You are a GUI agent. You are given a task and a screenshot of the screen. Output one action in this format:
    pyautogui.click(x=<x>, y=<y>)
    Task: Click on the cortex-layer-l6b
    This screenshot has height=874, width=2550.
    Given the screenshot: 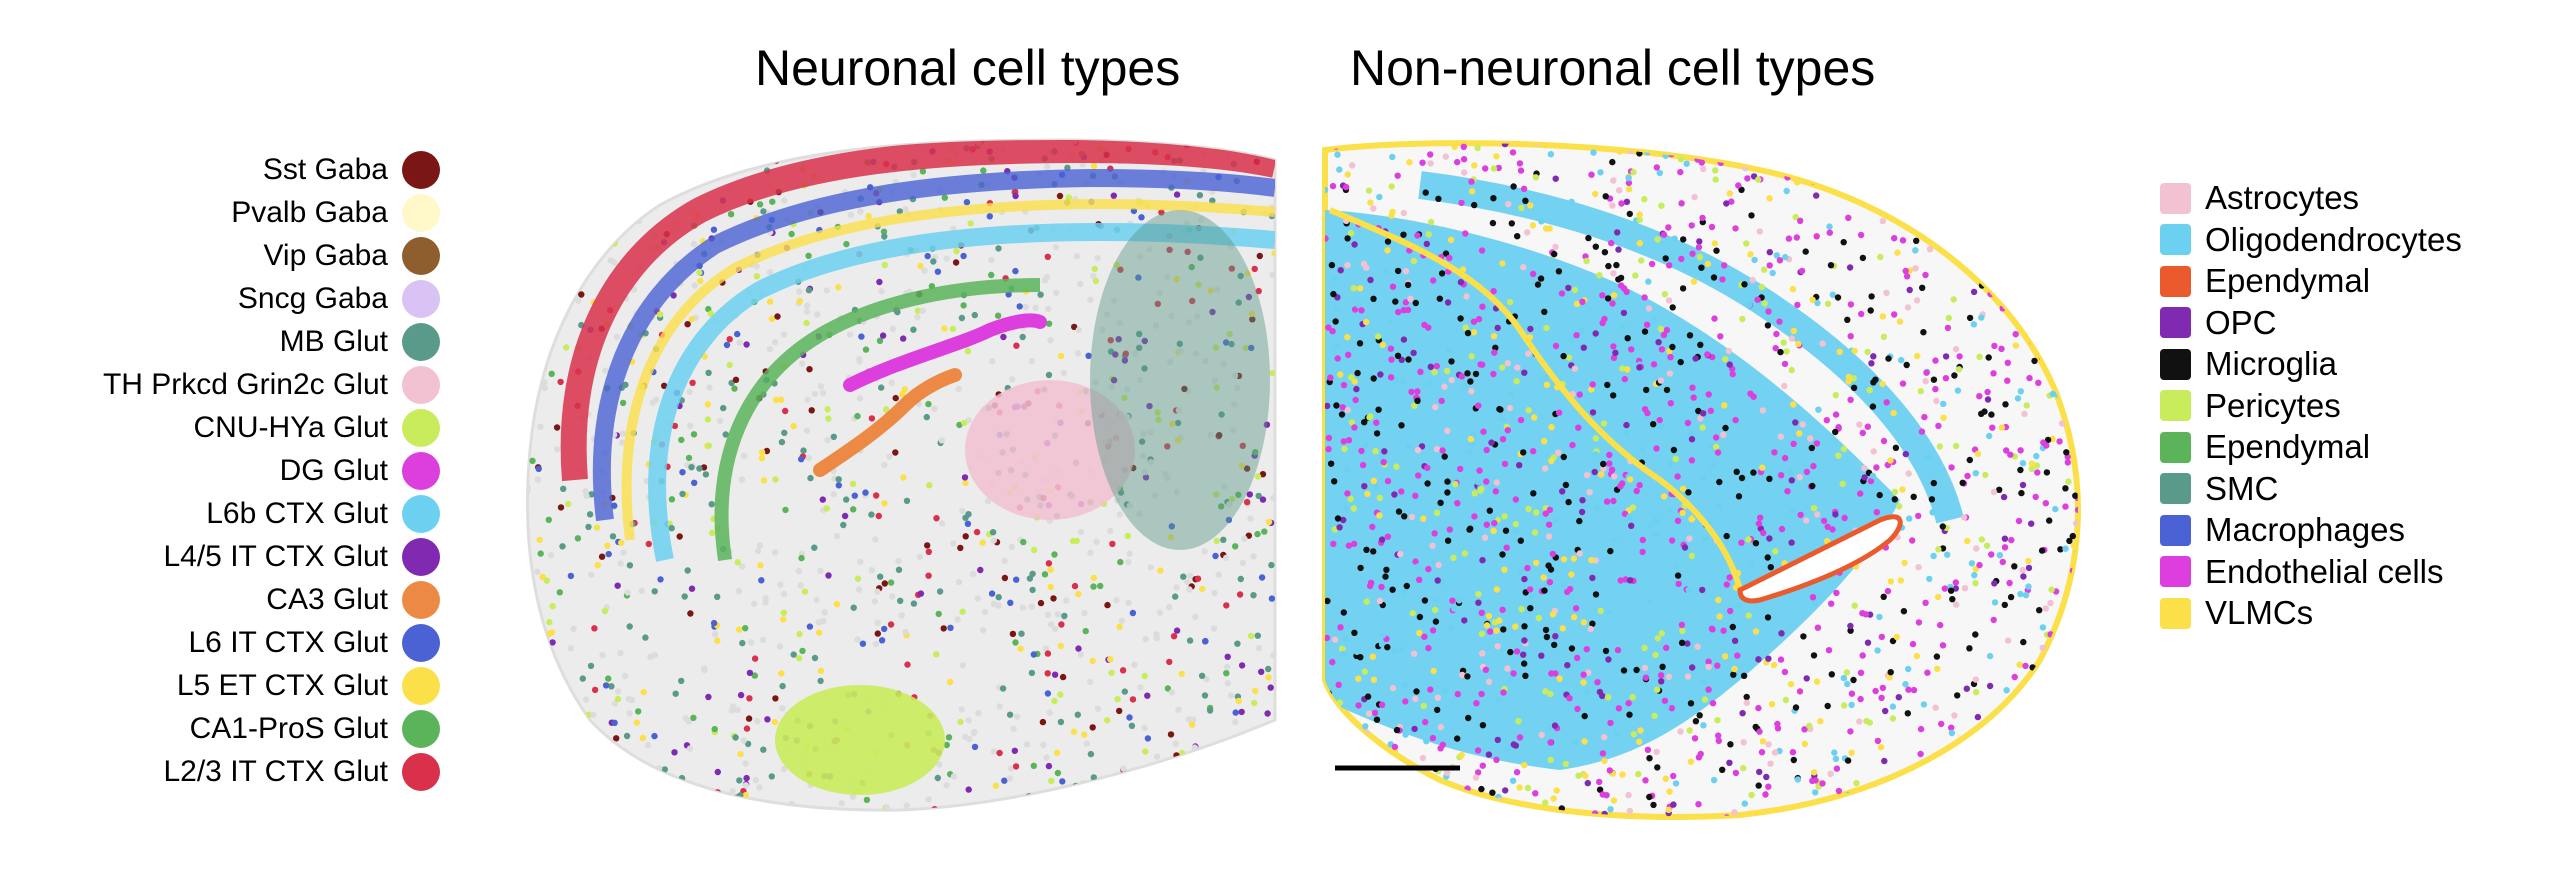 What is the action you would take?
    pyautogui.click(x=961, y=392)
    